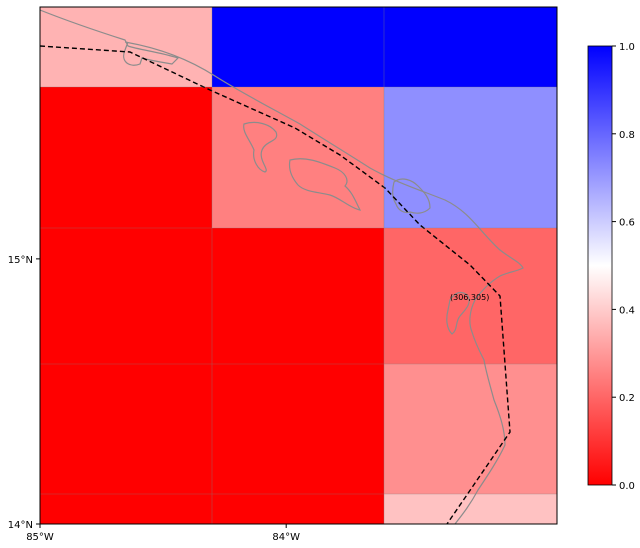 Image resolution: width=640 pixels, height=548 pixels. What do you see at coordinates (627, 310) in the screenshot?
I see `colorbar-tick-label: 0.4` at bounding box center [627, 310].